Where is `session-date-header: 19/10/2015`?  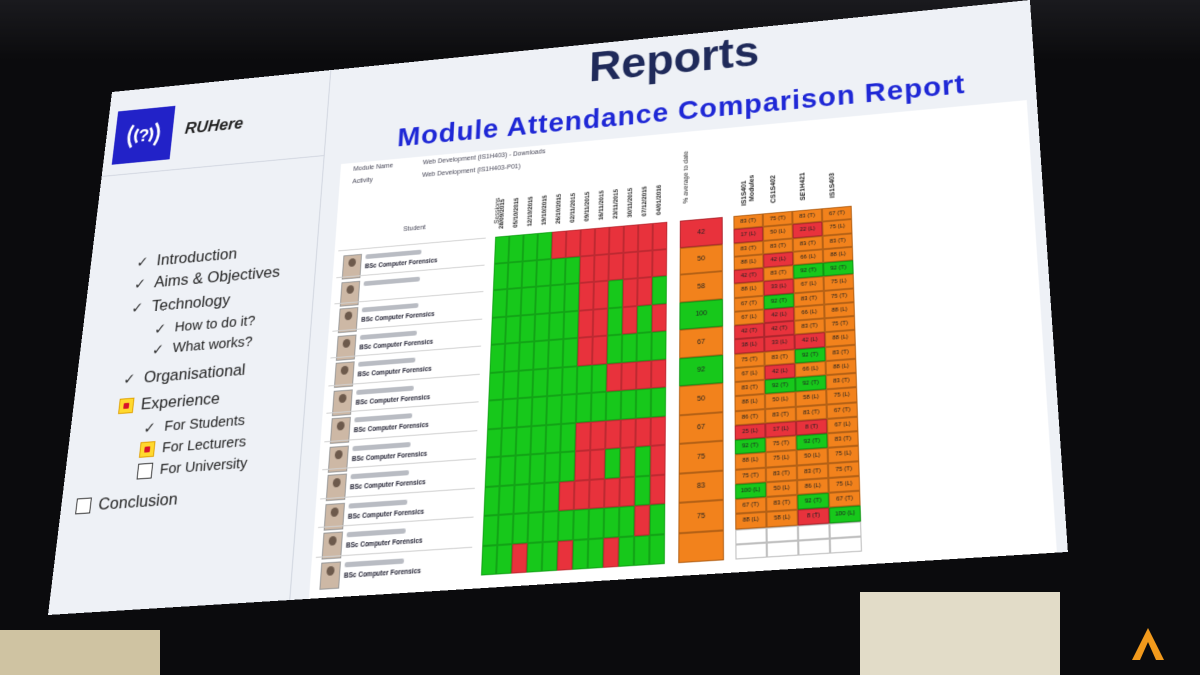 session-date-header: 19/10/2015 is located at coordinates (544, 210).